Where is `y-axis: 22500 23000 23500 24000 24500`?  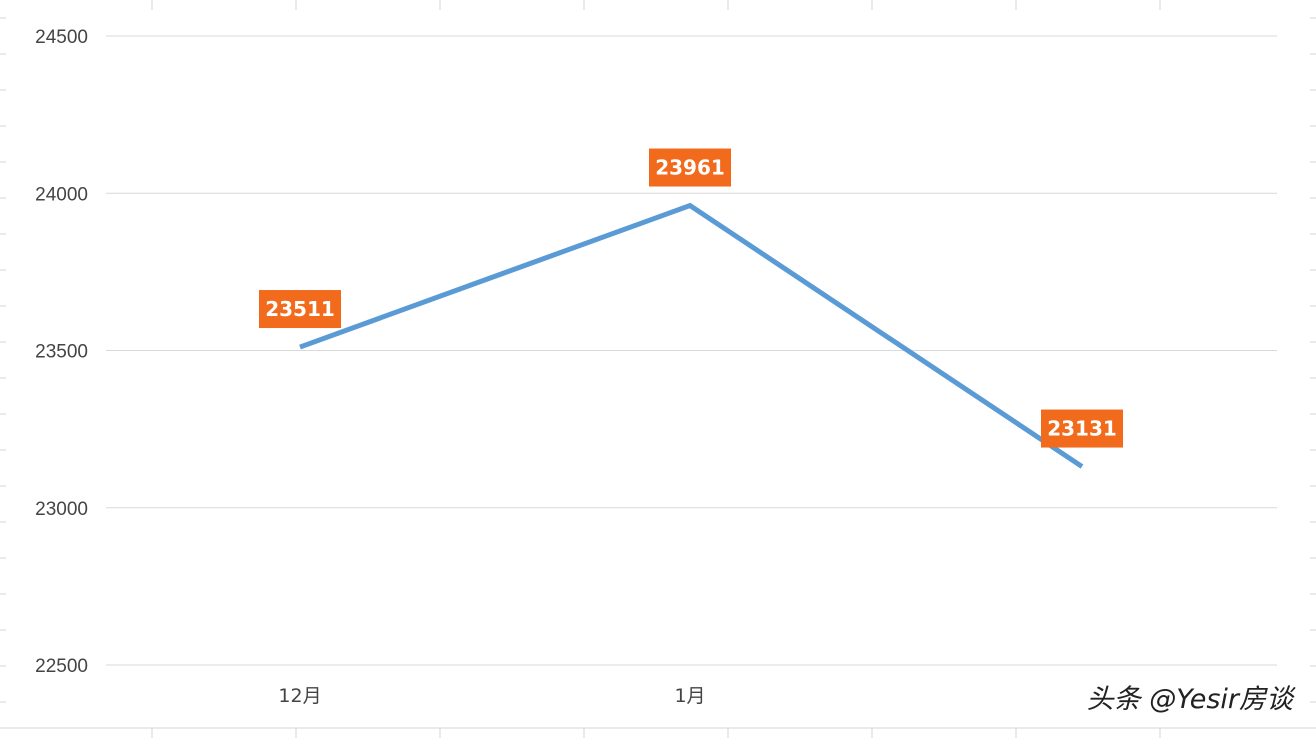
y-axis: 22500 23000 23500 24000 24500 is located at coordinates (61, 352).